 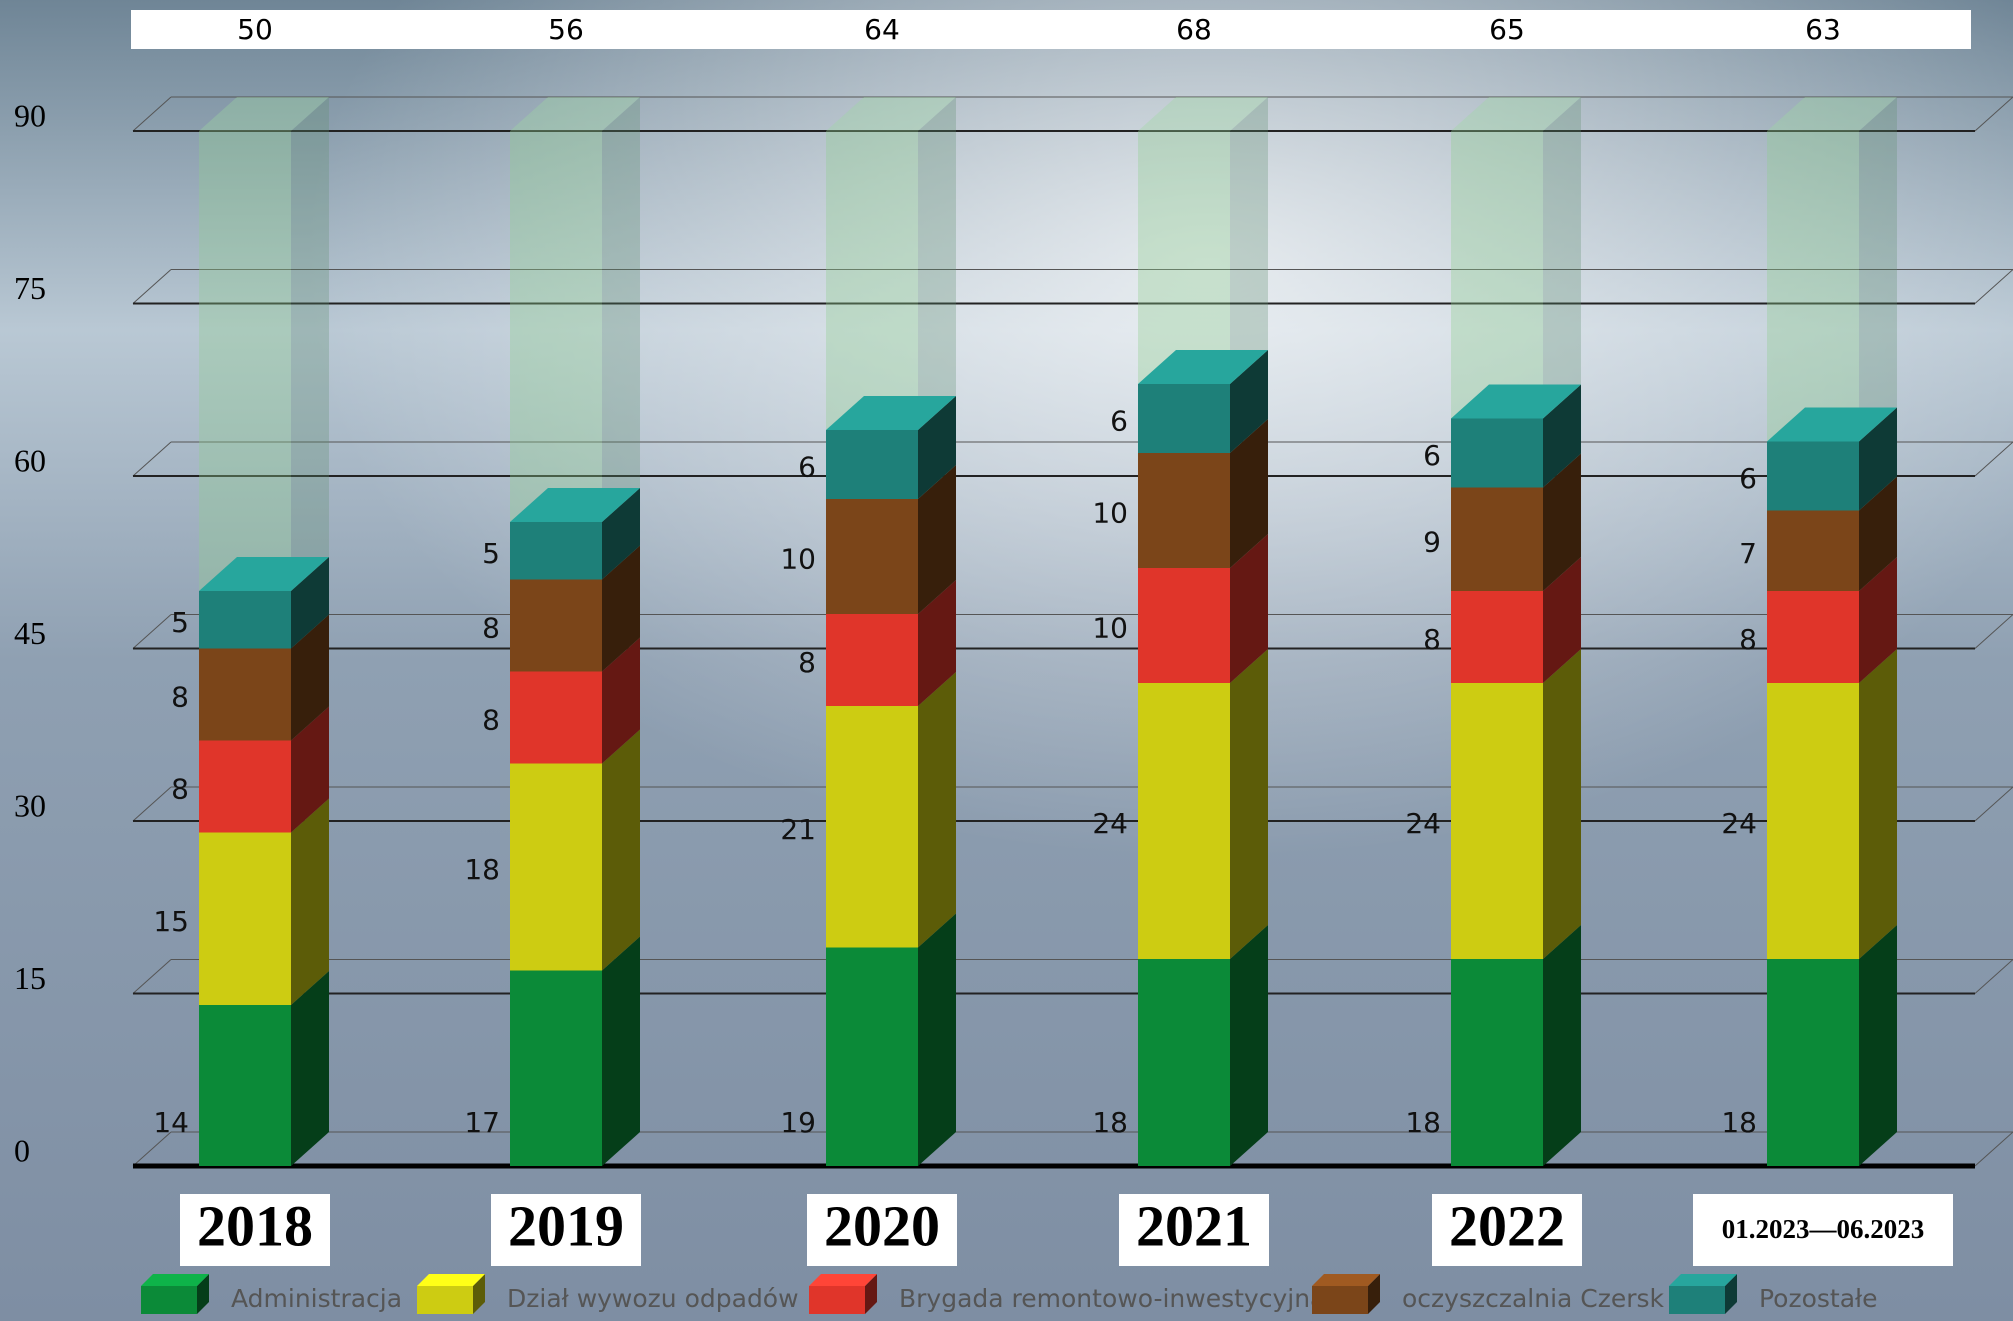 I want to click on legend-label: Pozostałe, so click(x=1818, y=1298).